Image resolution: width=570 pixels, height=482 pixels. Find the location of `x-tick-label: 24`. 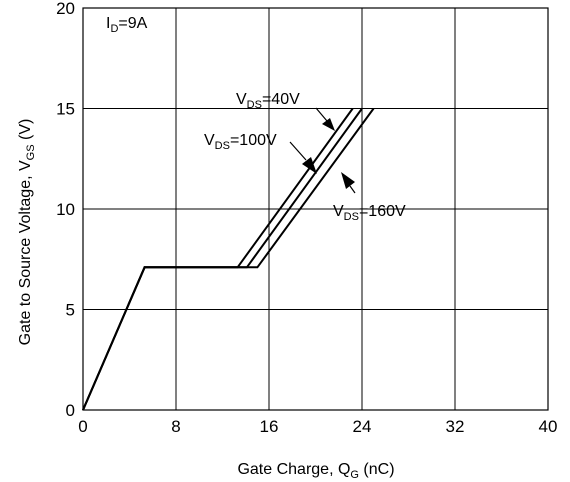

x-tick-label: 24 is located at coordinates (362, 426).